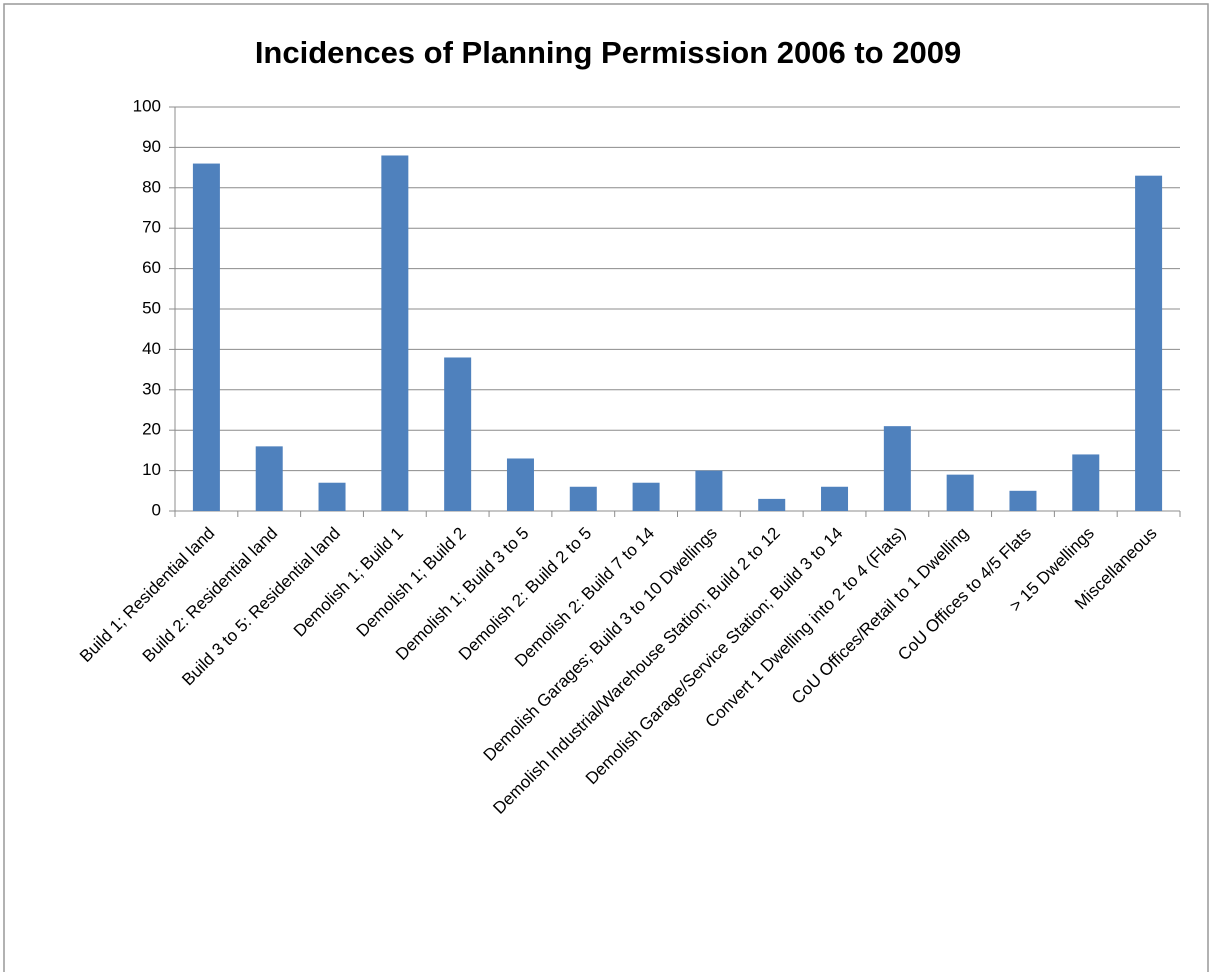 The image size is (1213, 972). What do you see at coordinates (151, 267) in the screenshot?
I see `y-tick-label: 60` at bounding box center [151, 267].